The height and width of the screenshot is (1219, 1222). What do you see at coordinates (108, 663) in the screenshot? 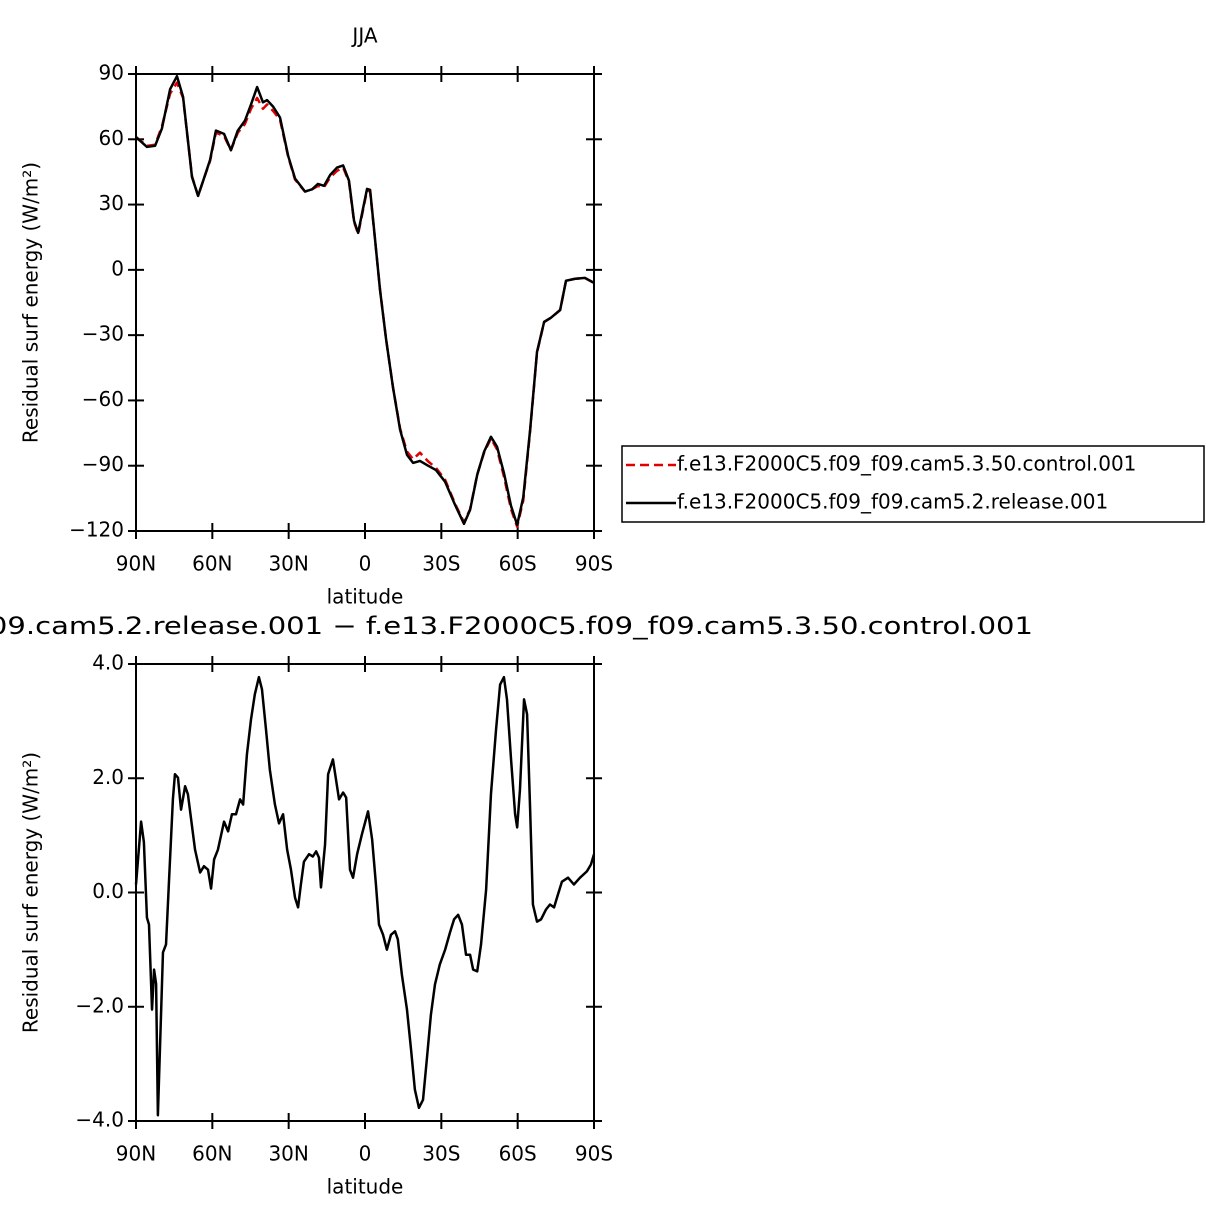
I see `y-tick-label: 4.0` at bounding box center [108, 663].